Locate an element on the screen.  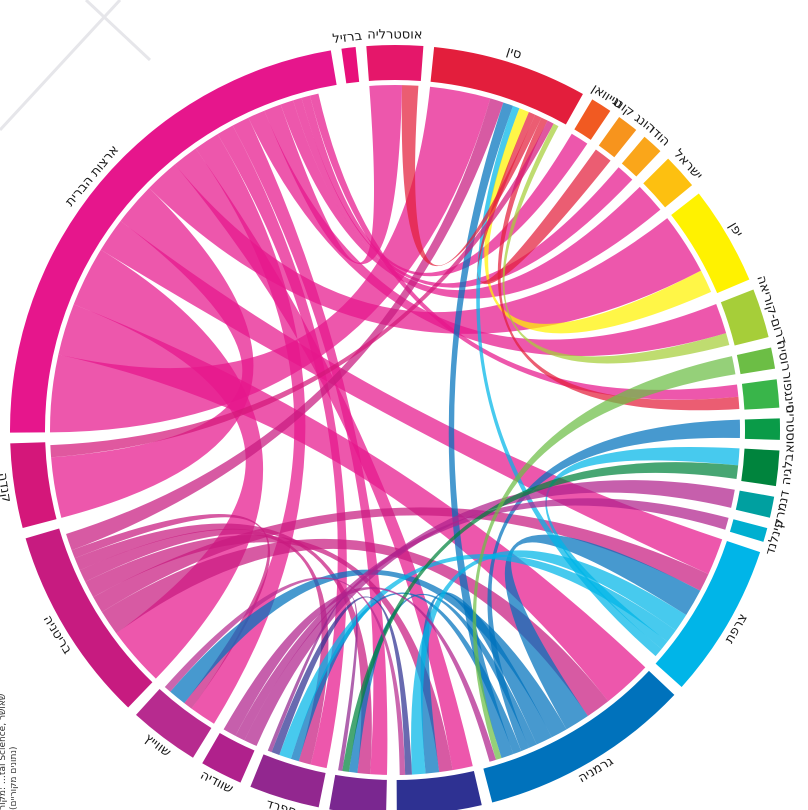
ribbon-britain-netherlands is located at coordinates (223, 649).